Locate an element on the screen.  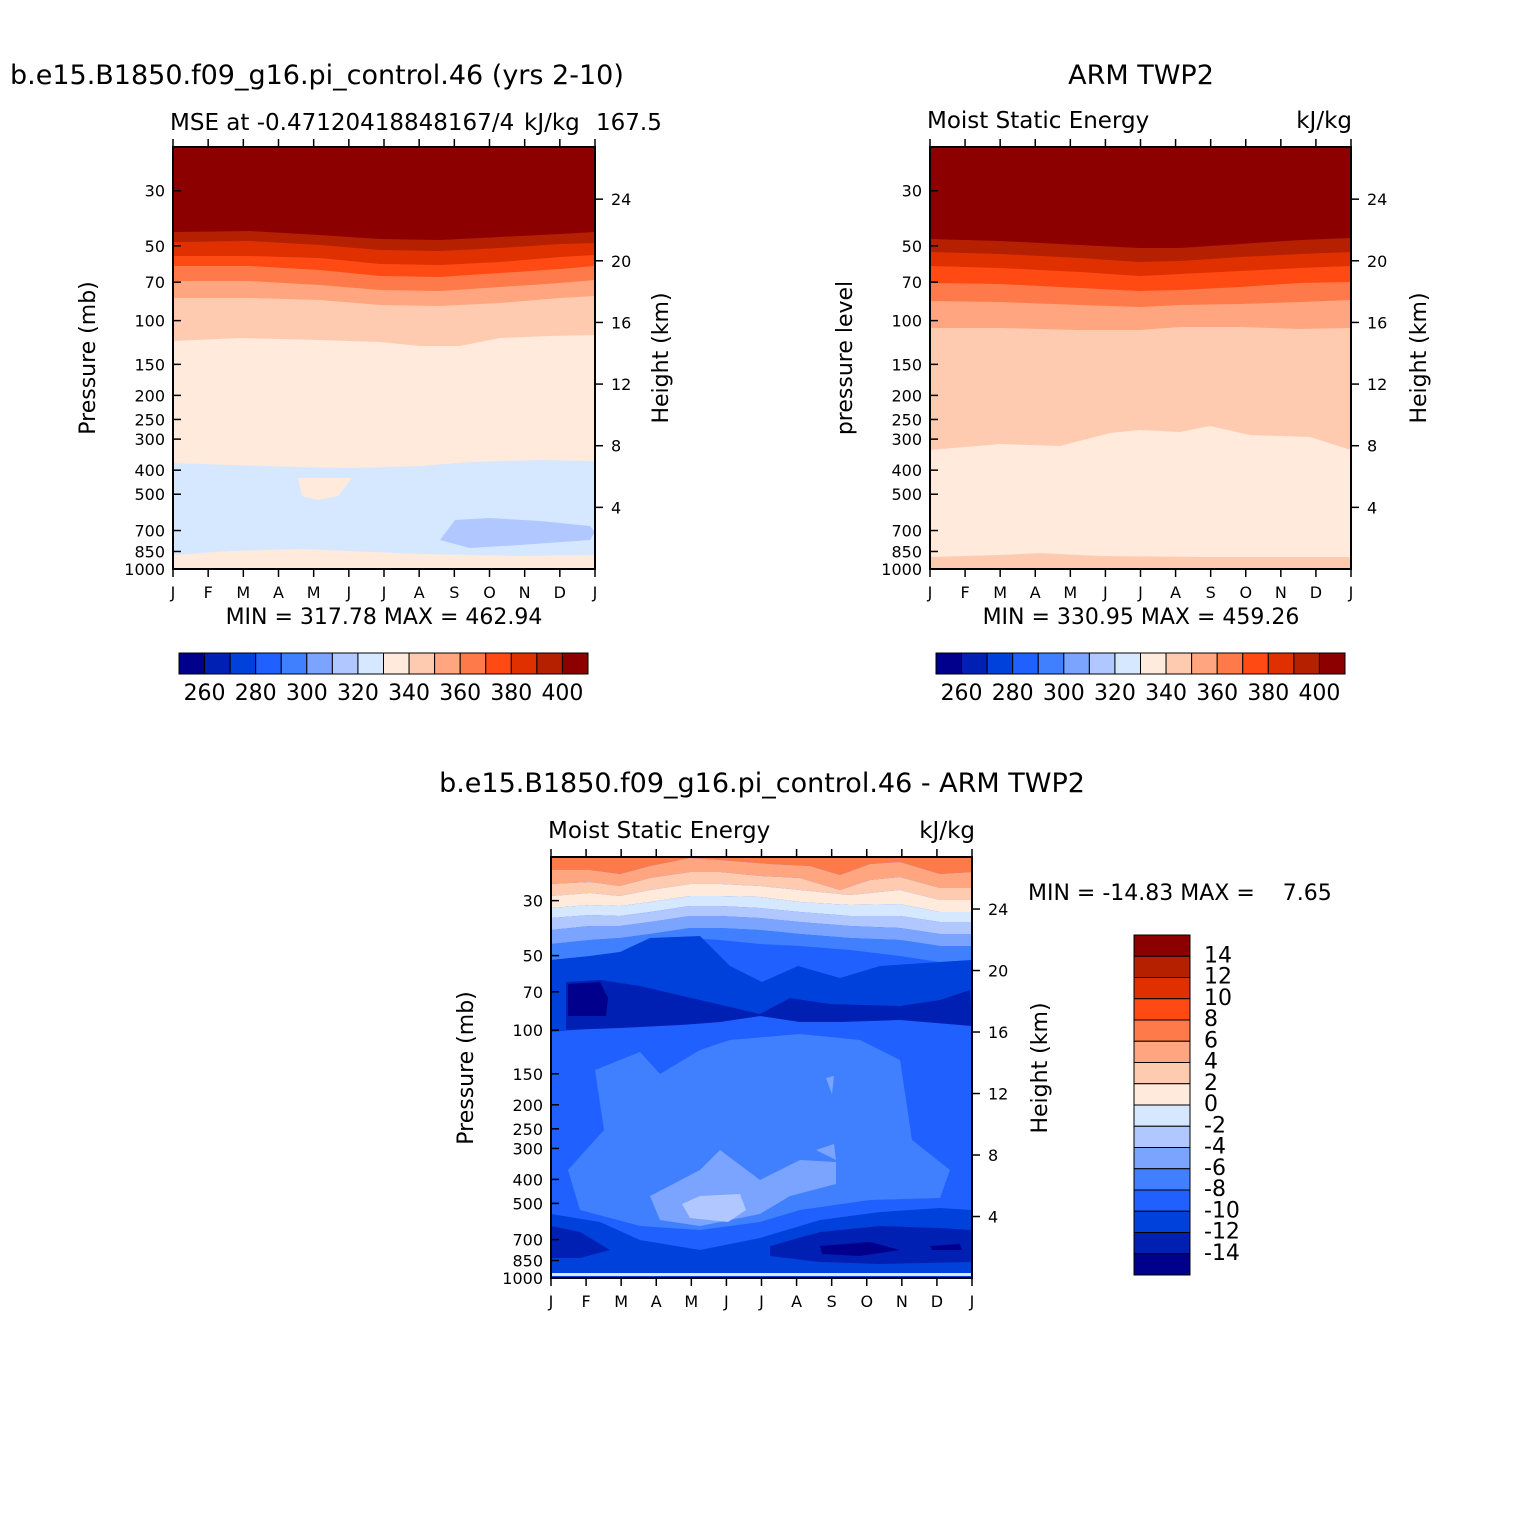
x-tick-label: F is located at coordinates (585, 1301).